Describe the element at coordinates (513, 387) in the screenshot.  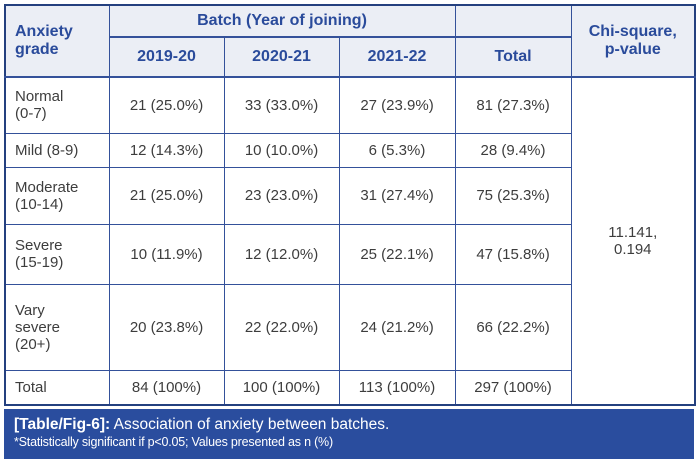
I see `total-cell: 297 (100%)` at that location.